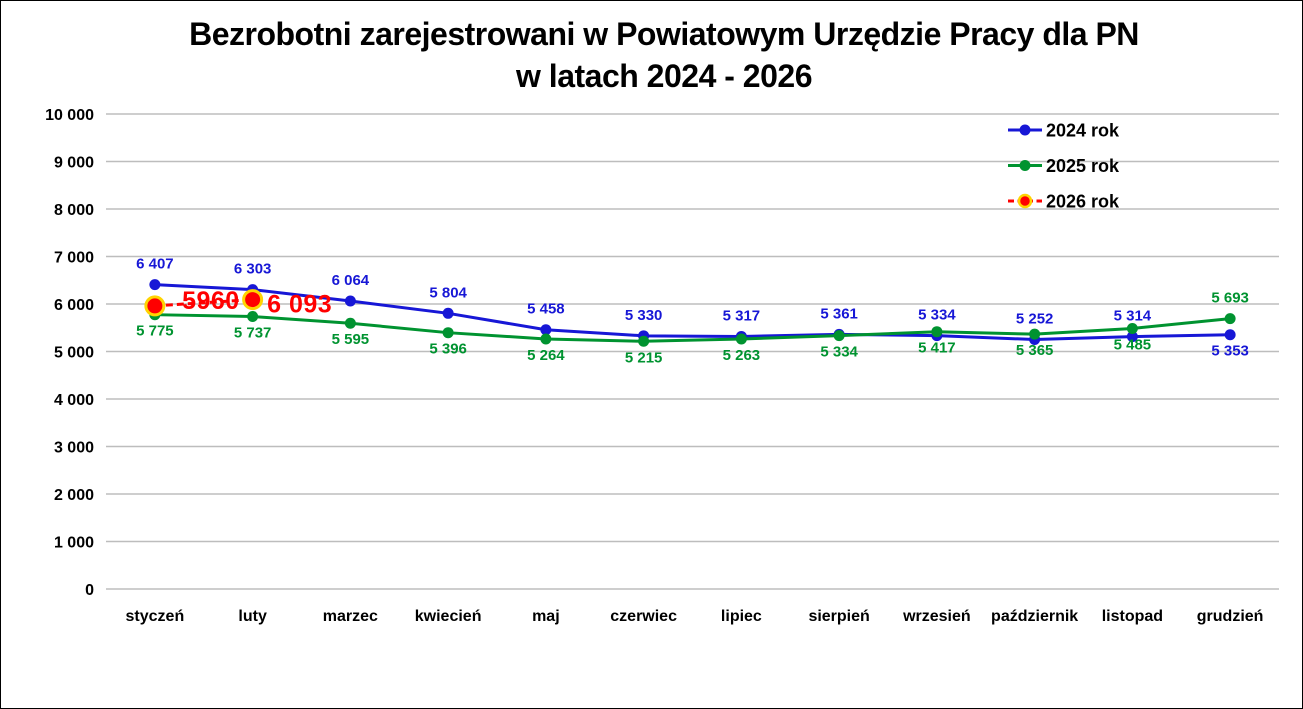 Image resolution: width=1303 pixels, height=709 pixels. What do you see at coordinates (74, 400) in the screenshot?
I see `y-axis-tick-label: 4 000` at bounding box center [74, 400].